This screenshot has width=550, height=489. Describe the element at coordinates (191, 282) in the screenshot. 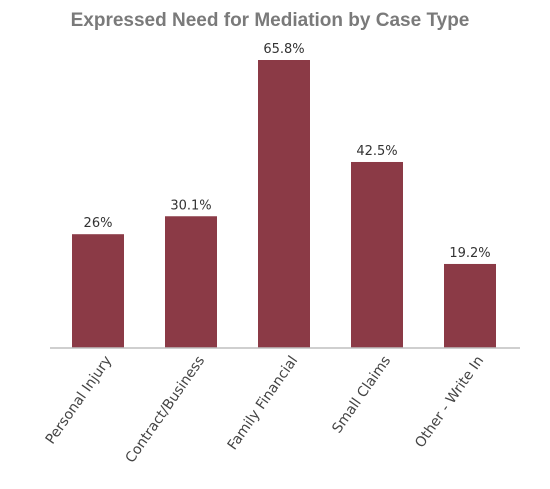

I see `bar-contract-business` at that location.